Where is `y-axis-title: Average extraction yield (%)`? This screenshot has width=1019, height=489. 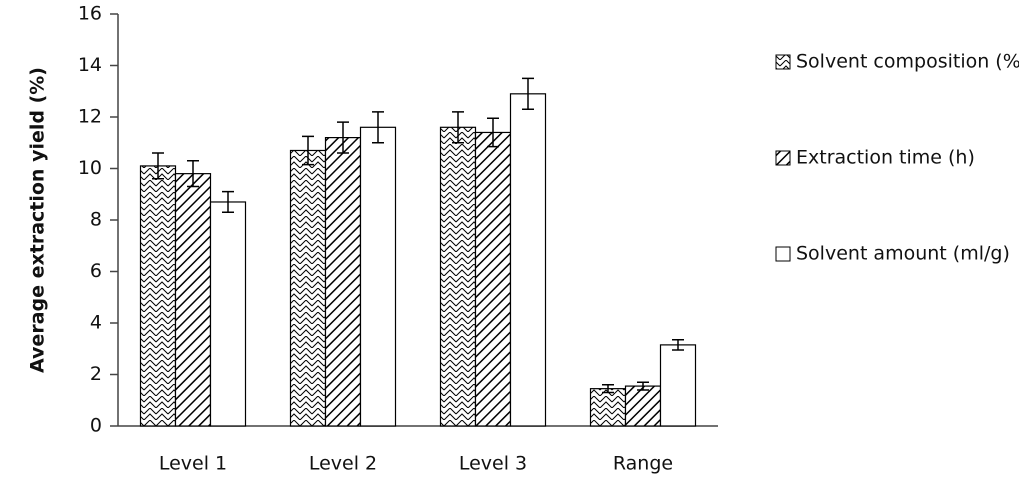 y-axis-title: Average extraction yield (%) is located at coordinates (38, 220).